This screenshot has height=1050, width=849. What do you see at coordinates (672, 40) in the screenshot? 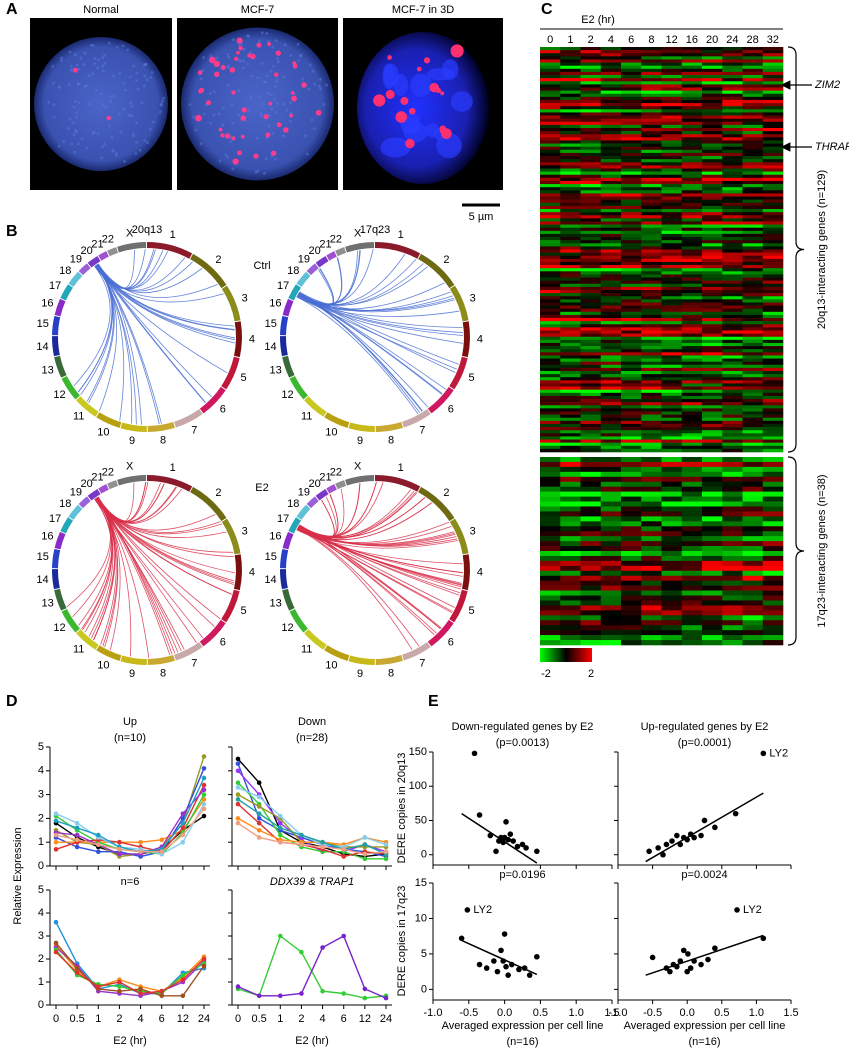
I see `time-label: 12` at bounding box center [672, 40].